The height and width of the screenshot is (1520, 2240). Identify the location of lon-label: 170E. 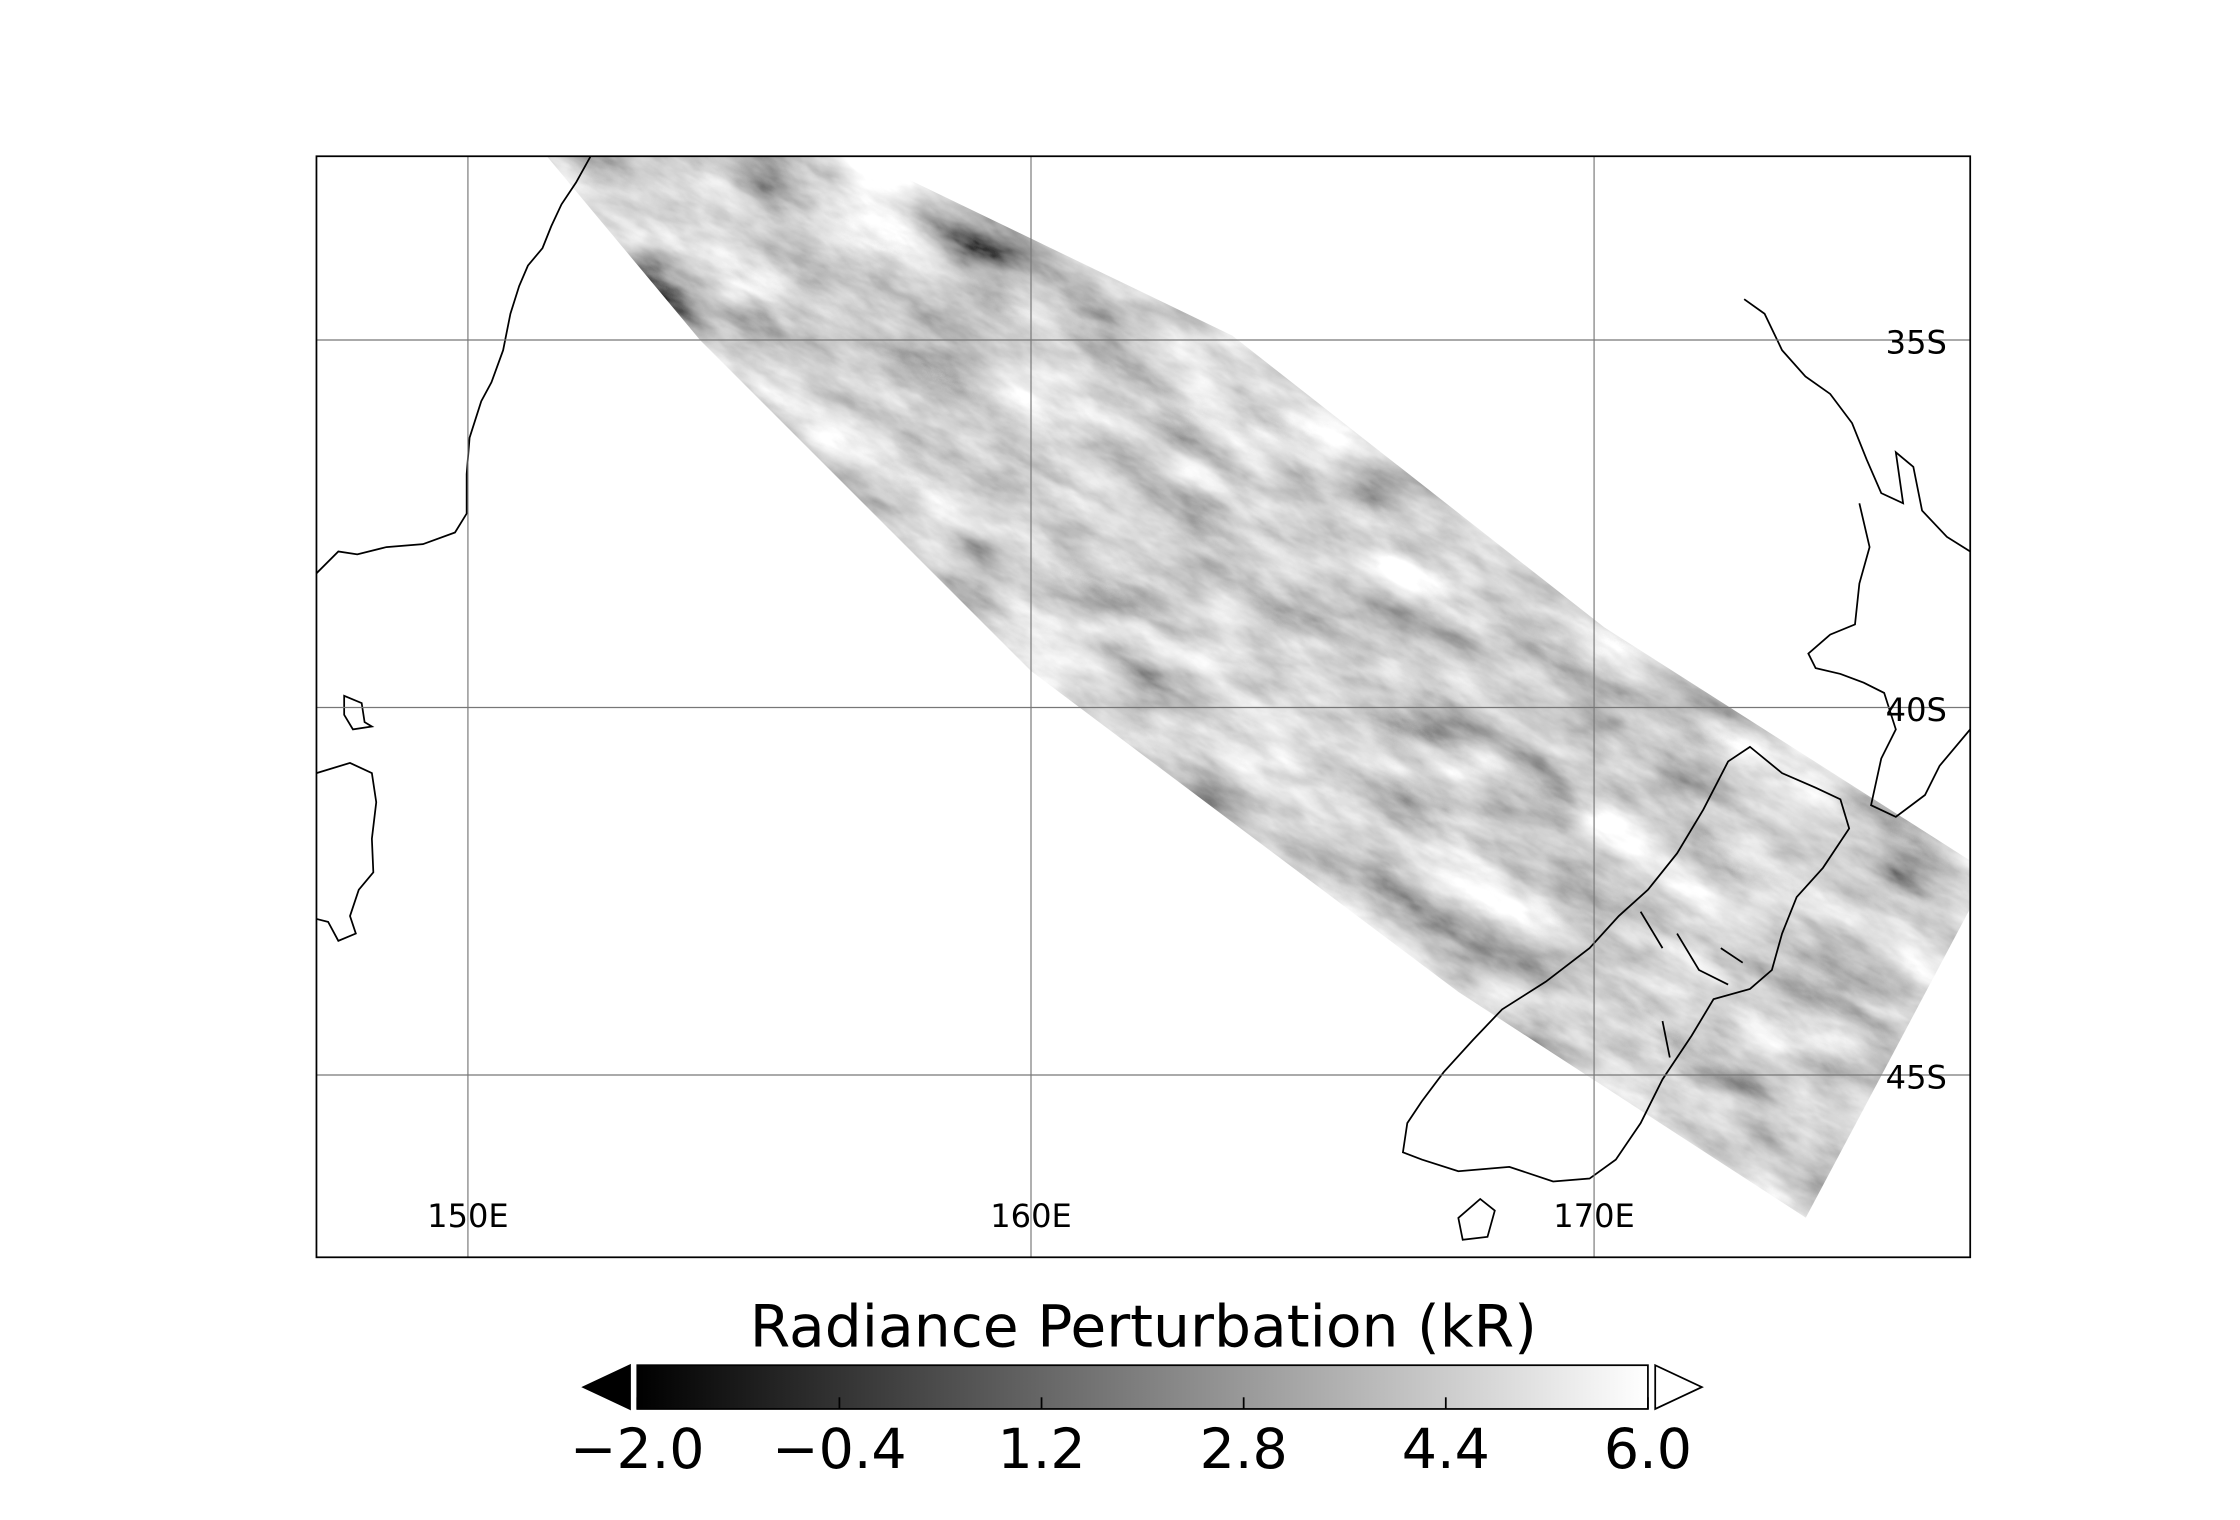
(1594, 1216).